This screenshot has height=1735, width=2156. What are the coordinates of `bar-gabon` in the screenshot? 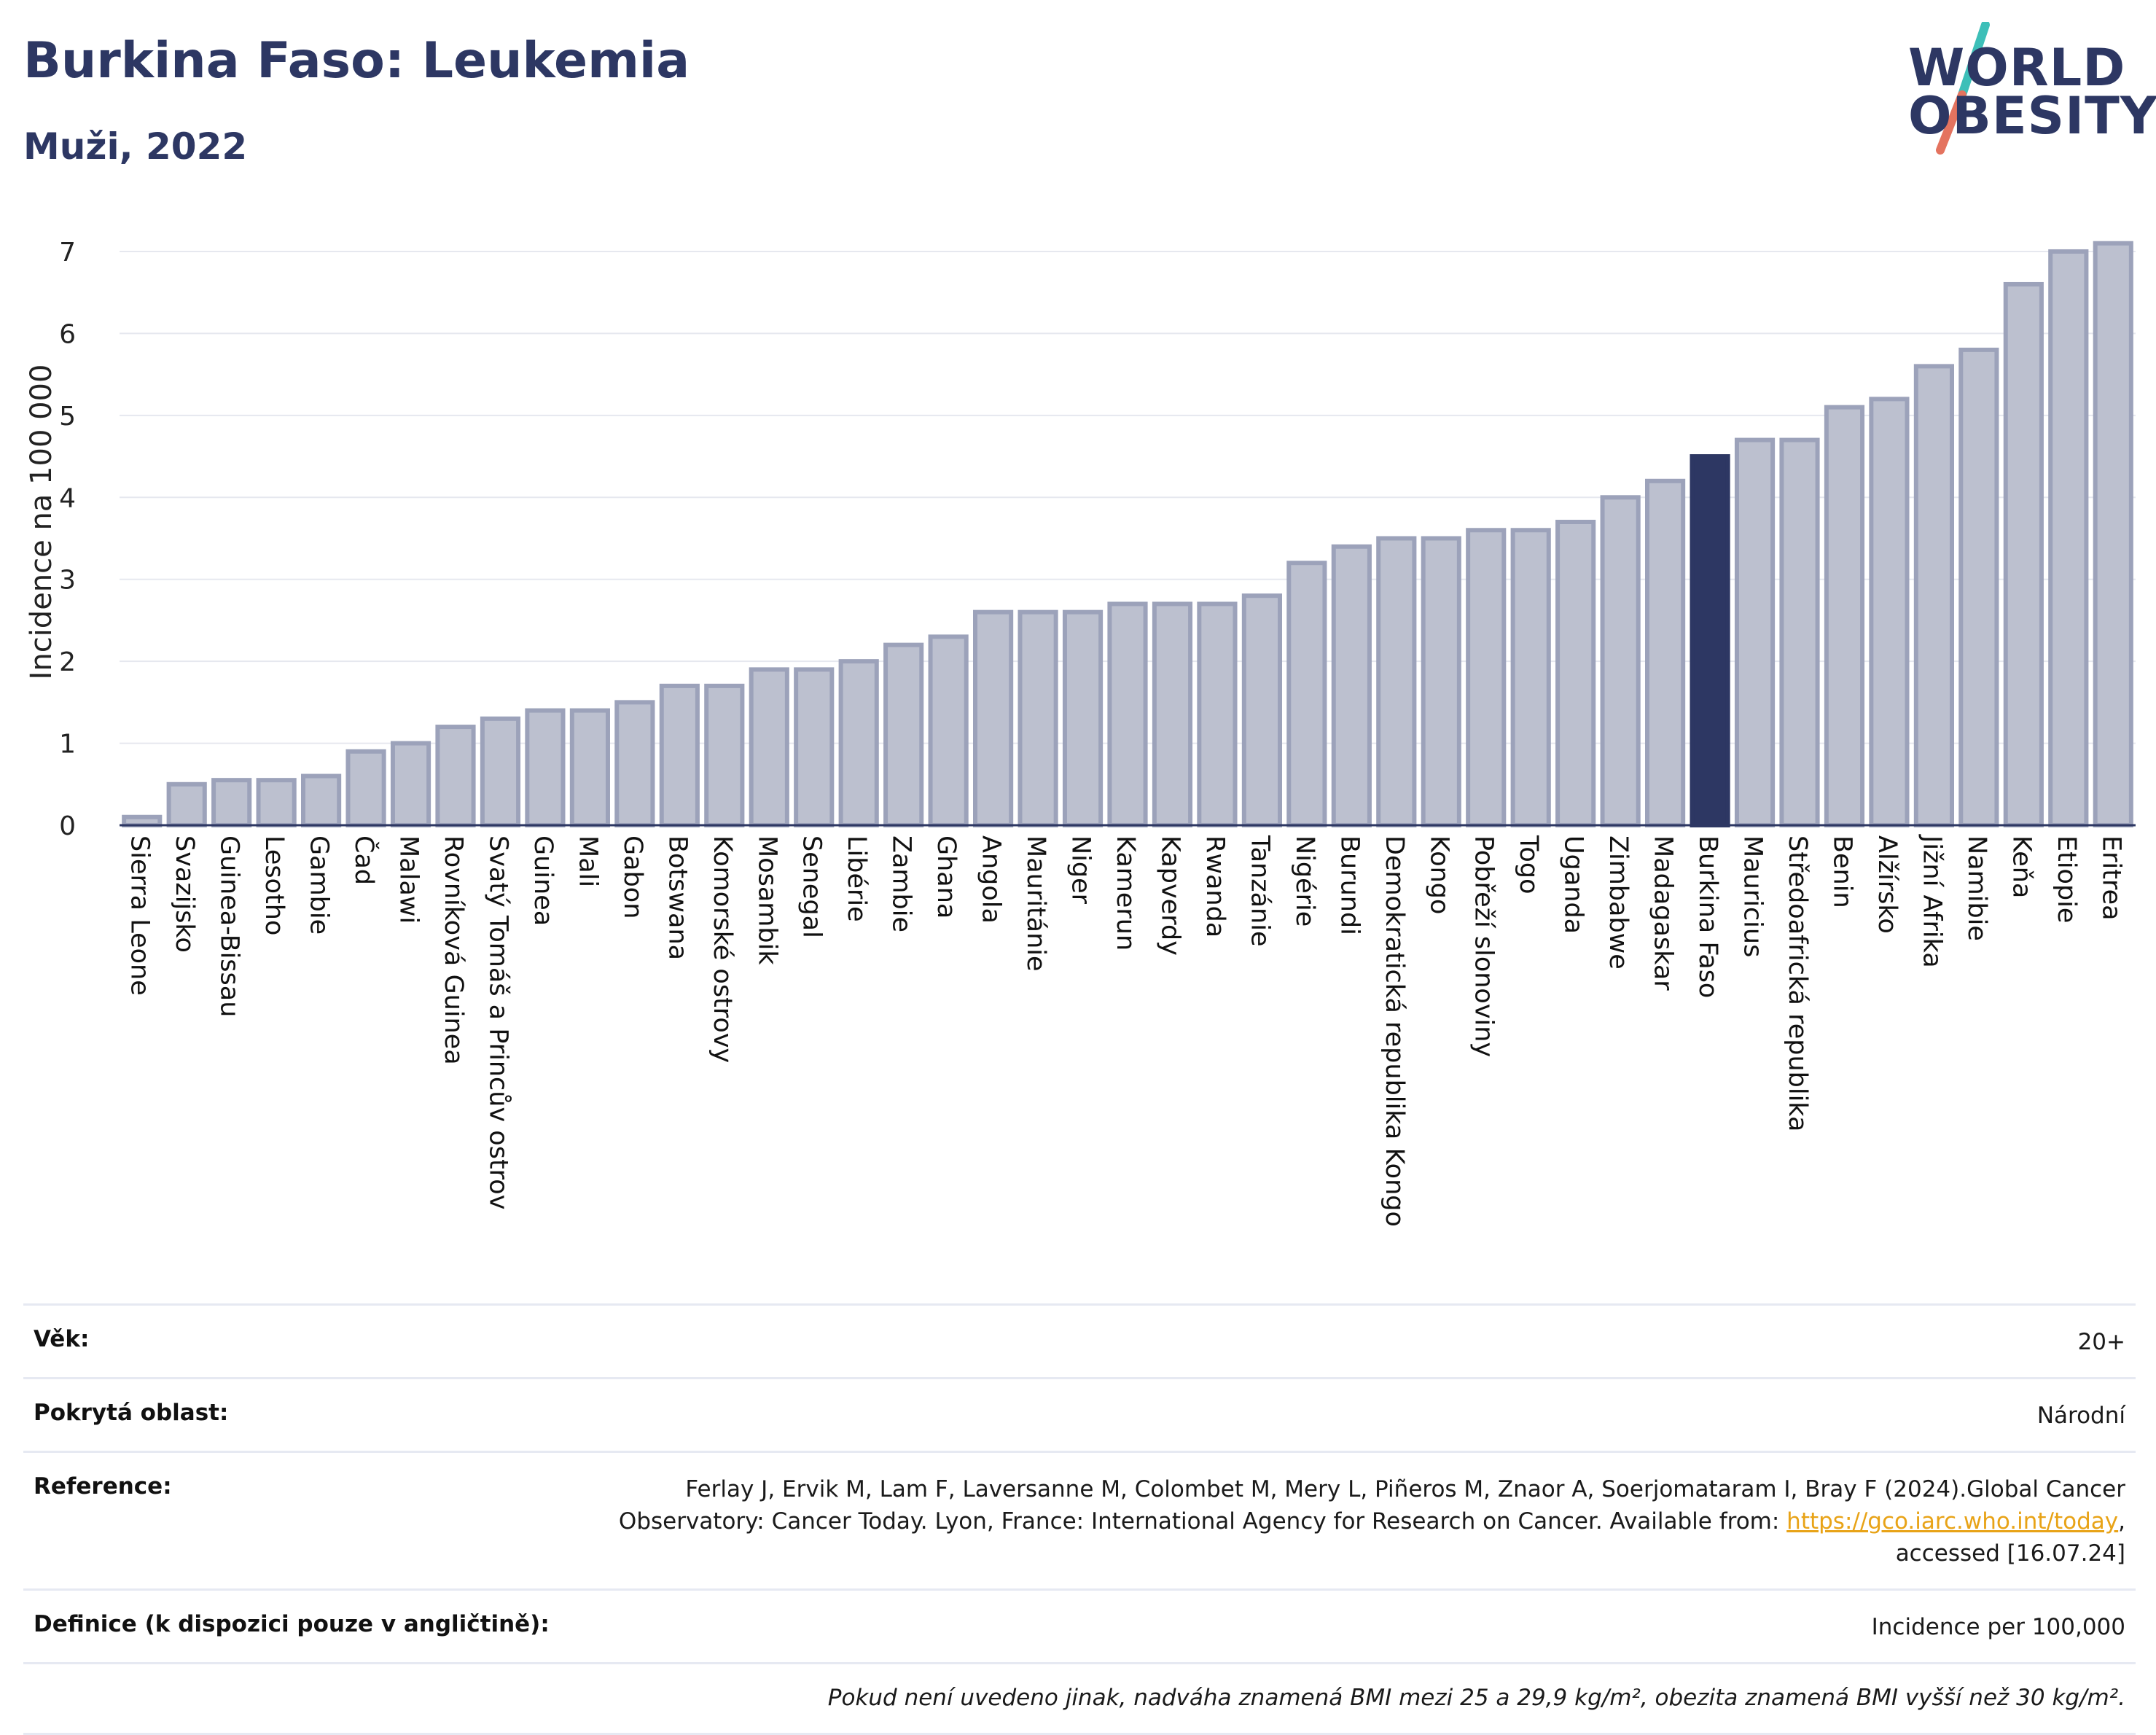 It's located at (635, 764).